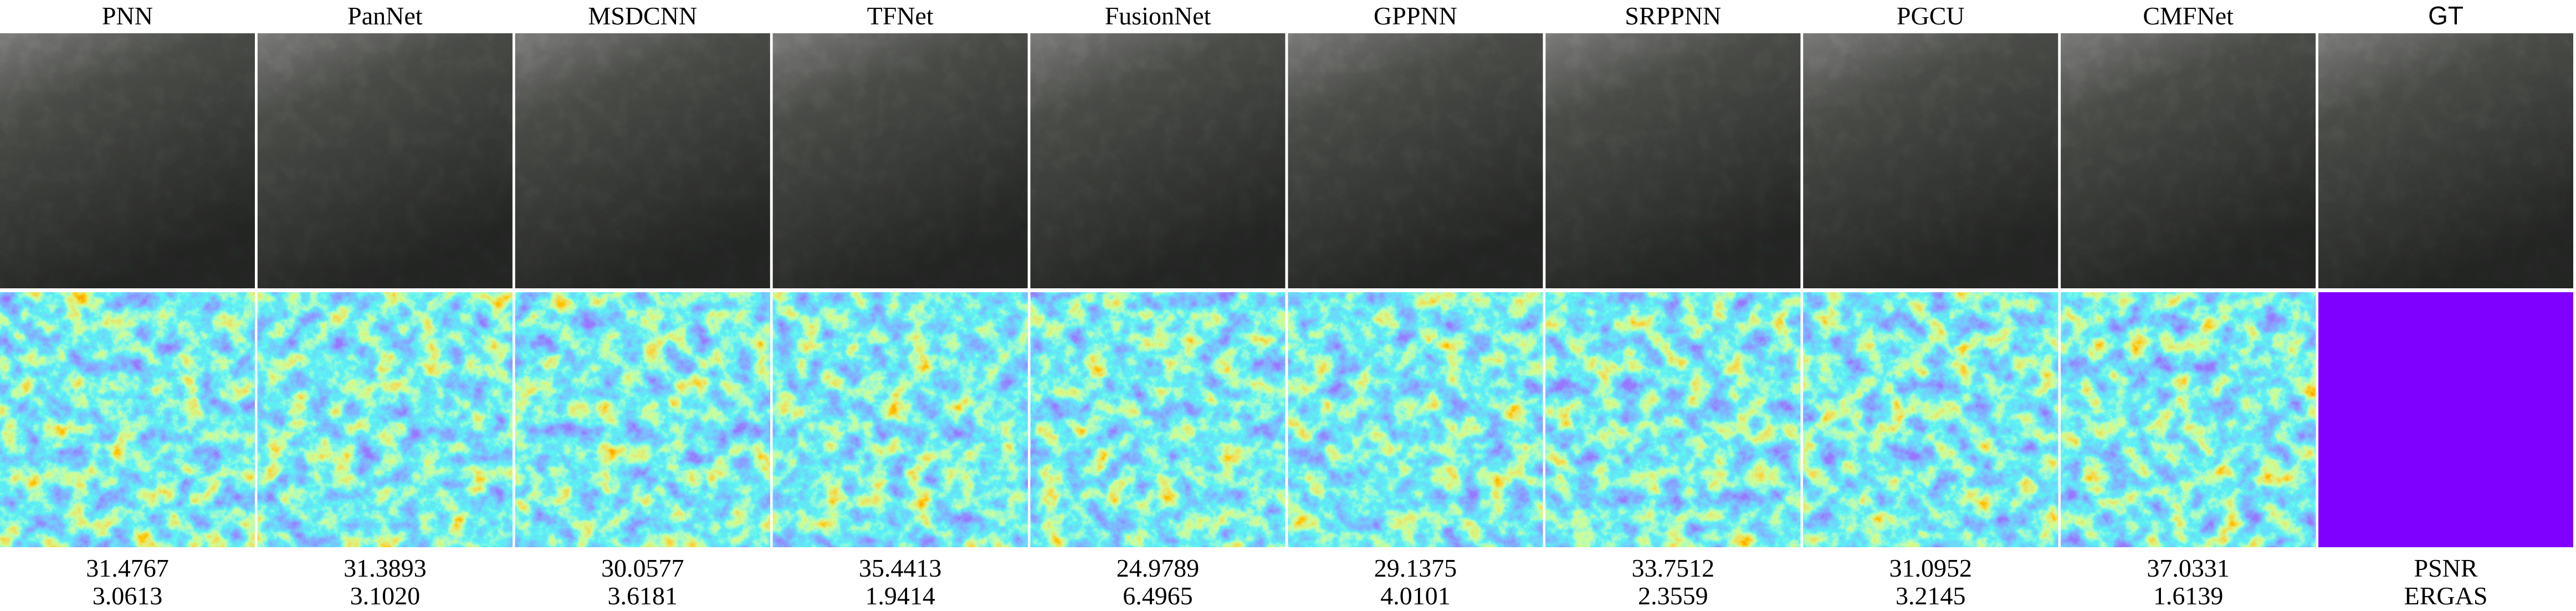 The width and height of the screenshot is (2576, 611). I want to click on psnr-value: 33.7512, so click(1673, 568).